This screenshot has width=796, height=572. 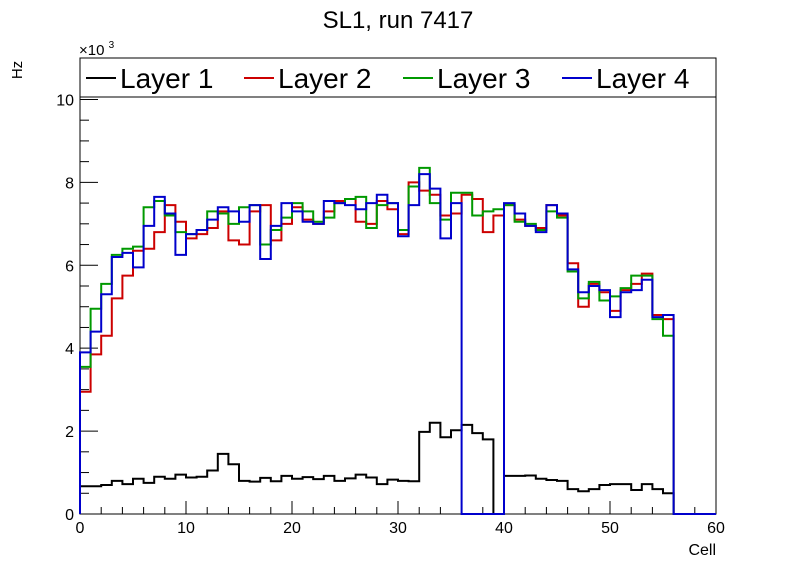 I want to click on y-multiplier-exponent: 3, so click(x=112, y=45).